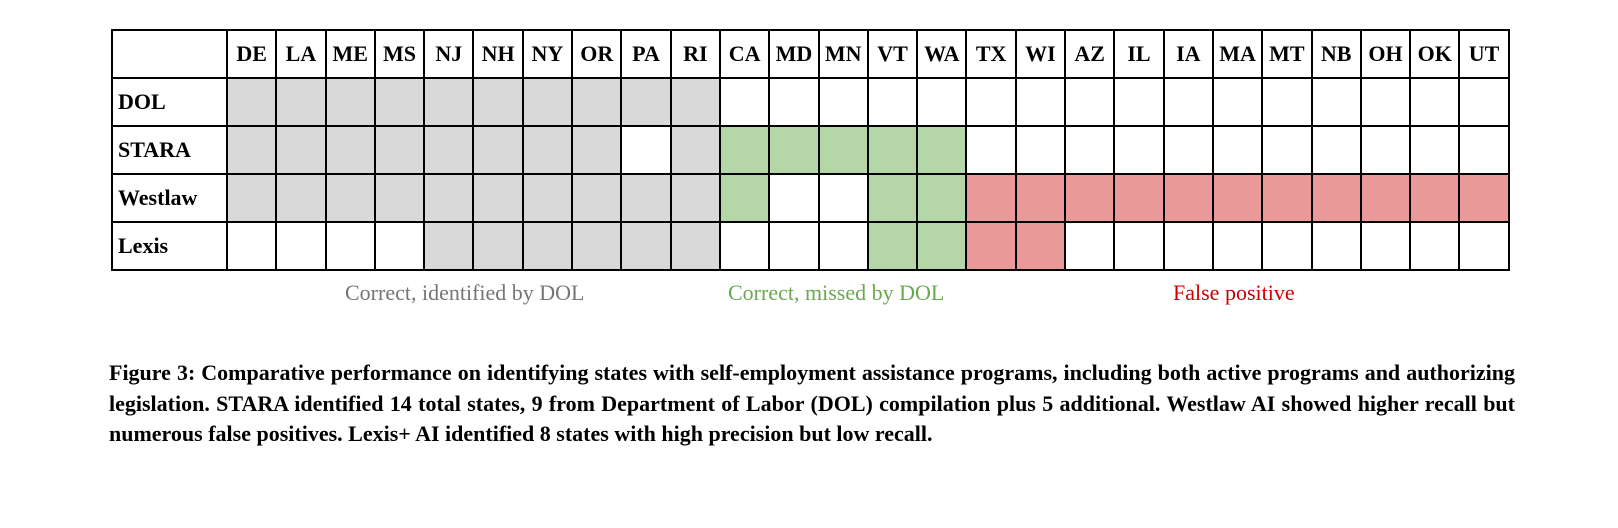 The image size is (1618, 528). Describe the element at coordinates (836, 292) in the screenshot. I see `legend-missed: Correct, missed by DOL` at that location.